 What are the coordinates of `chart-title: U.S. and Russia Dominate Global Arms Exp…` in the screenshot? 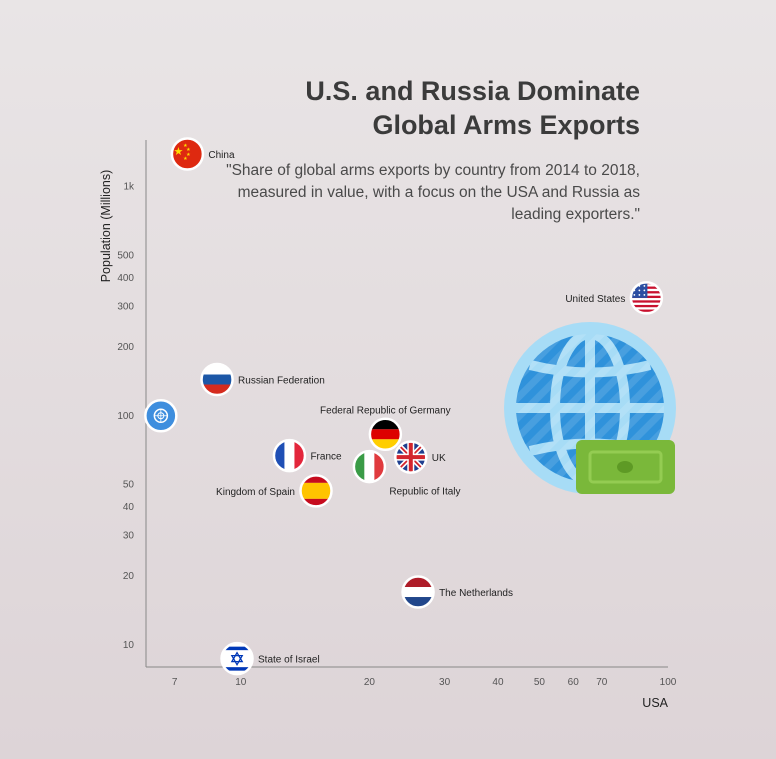 It's located at (380, 108).